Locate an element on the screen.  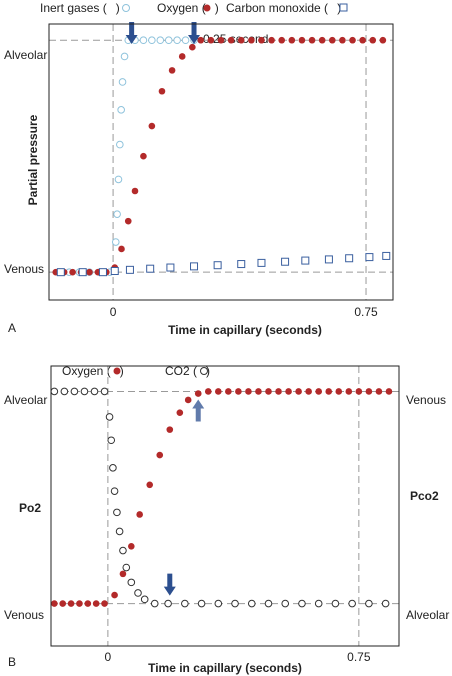
legend-b-oxygen-marker is located at coordinates (117, 371).